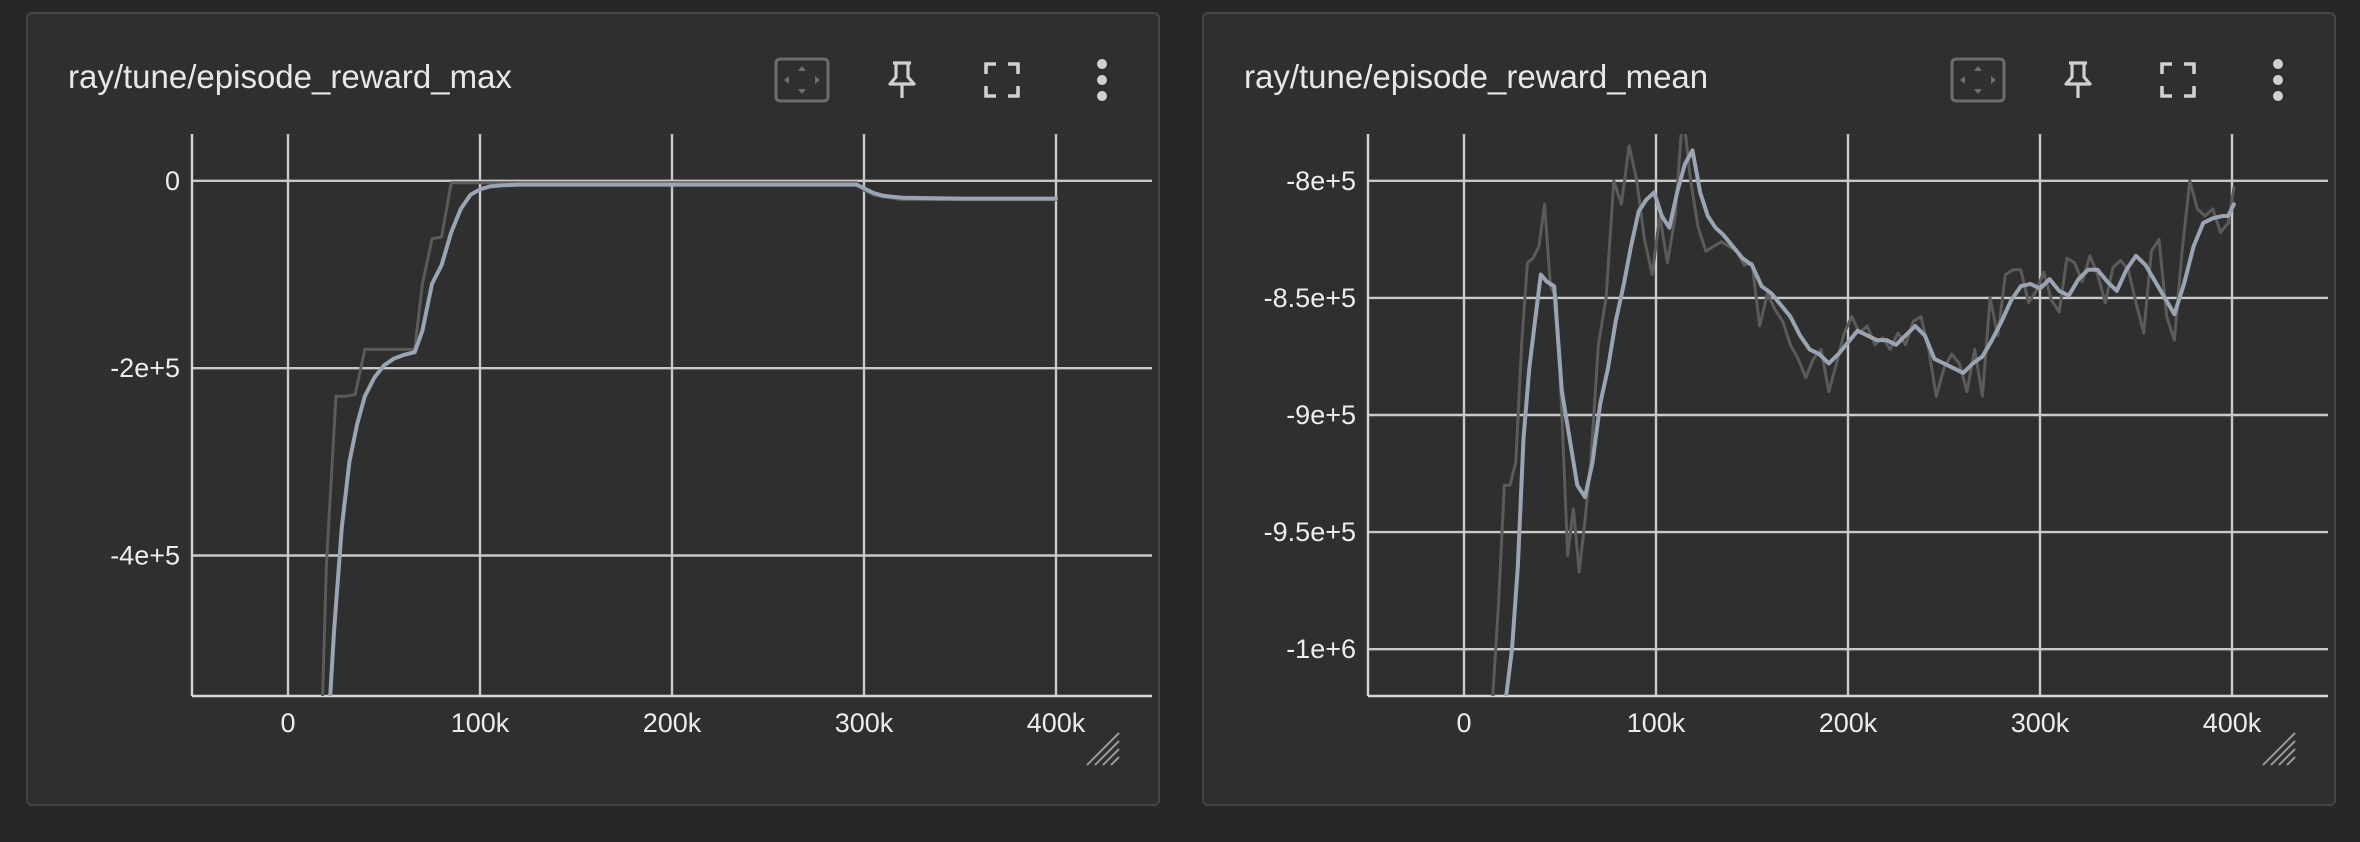 The image size is (2360, 842). What do you see at coordinates (172, 181) in the screenshot?
I see `y-tick-label: 0` at bounding box center [172, 181].